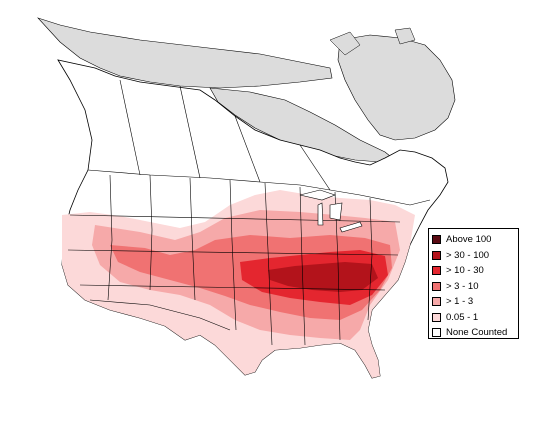  I want to click on lake-michigan, so click(320, 214).